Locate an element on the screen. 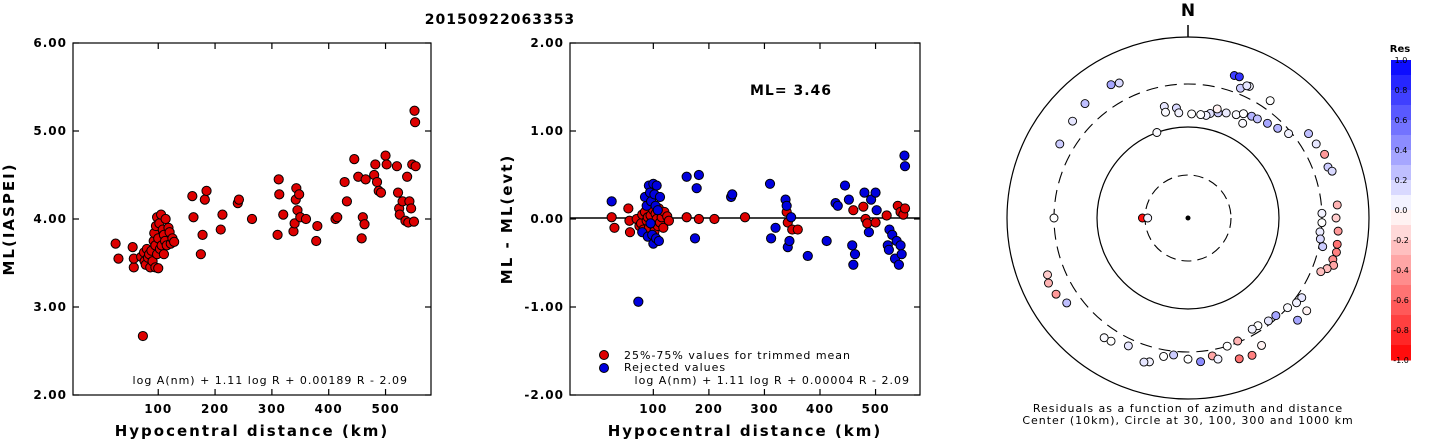  north-label: N is located at coordinates (1188, 11).